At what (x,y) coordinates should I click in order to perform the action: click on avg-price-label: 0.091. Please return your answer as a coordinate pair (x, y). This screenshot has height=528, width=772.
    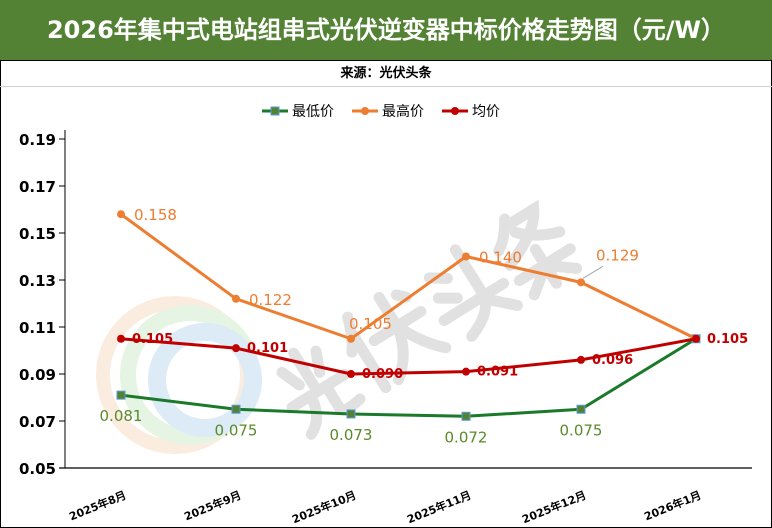
    Looking at the image, I should click on (497, 372).